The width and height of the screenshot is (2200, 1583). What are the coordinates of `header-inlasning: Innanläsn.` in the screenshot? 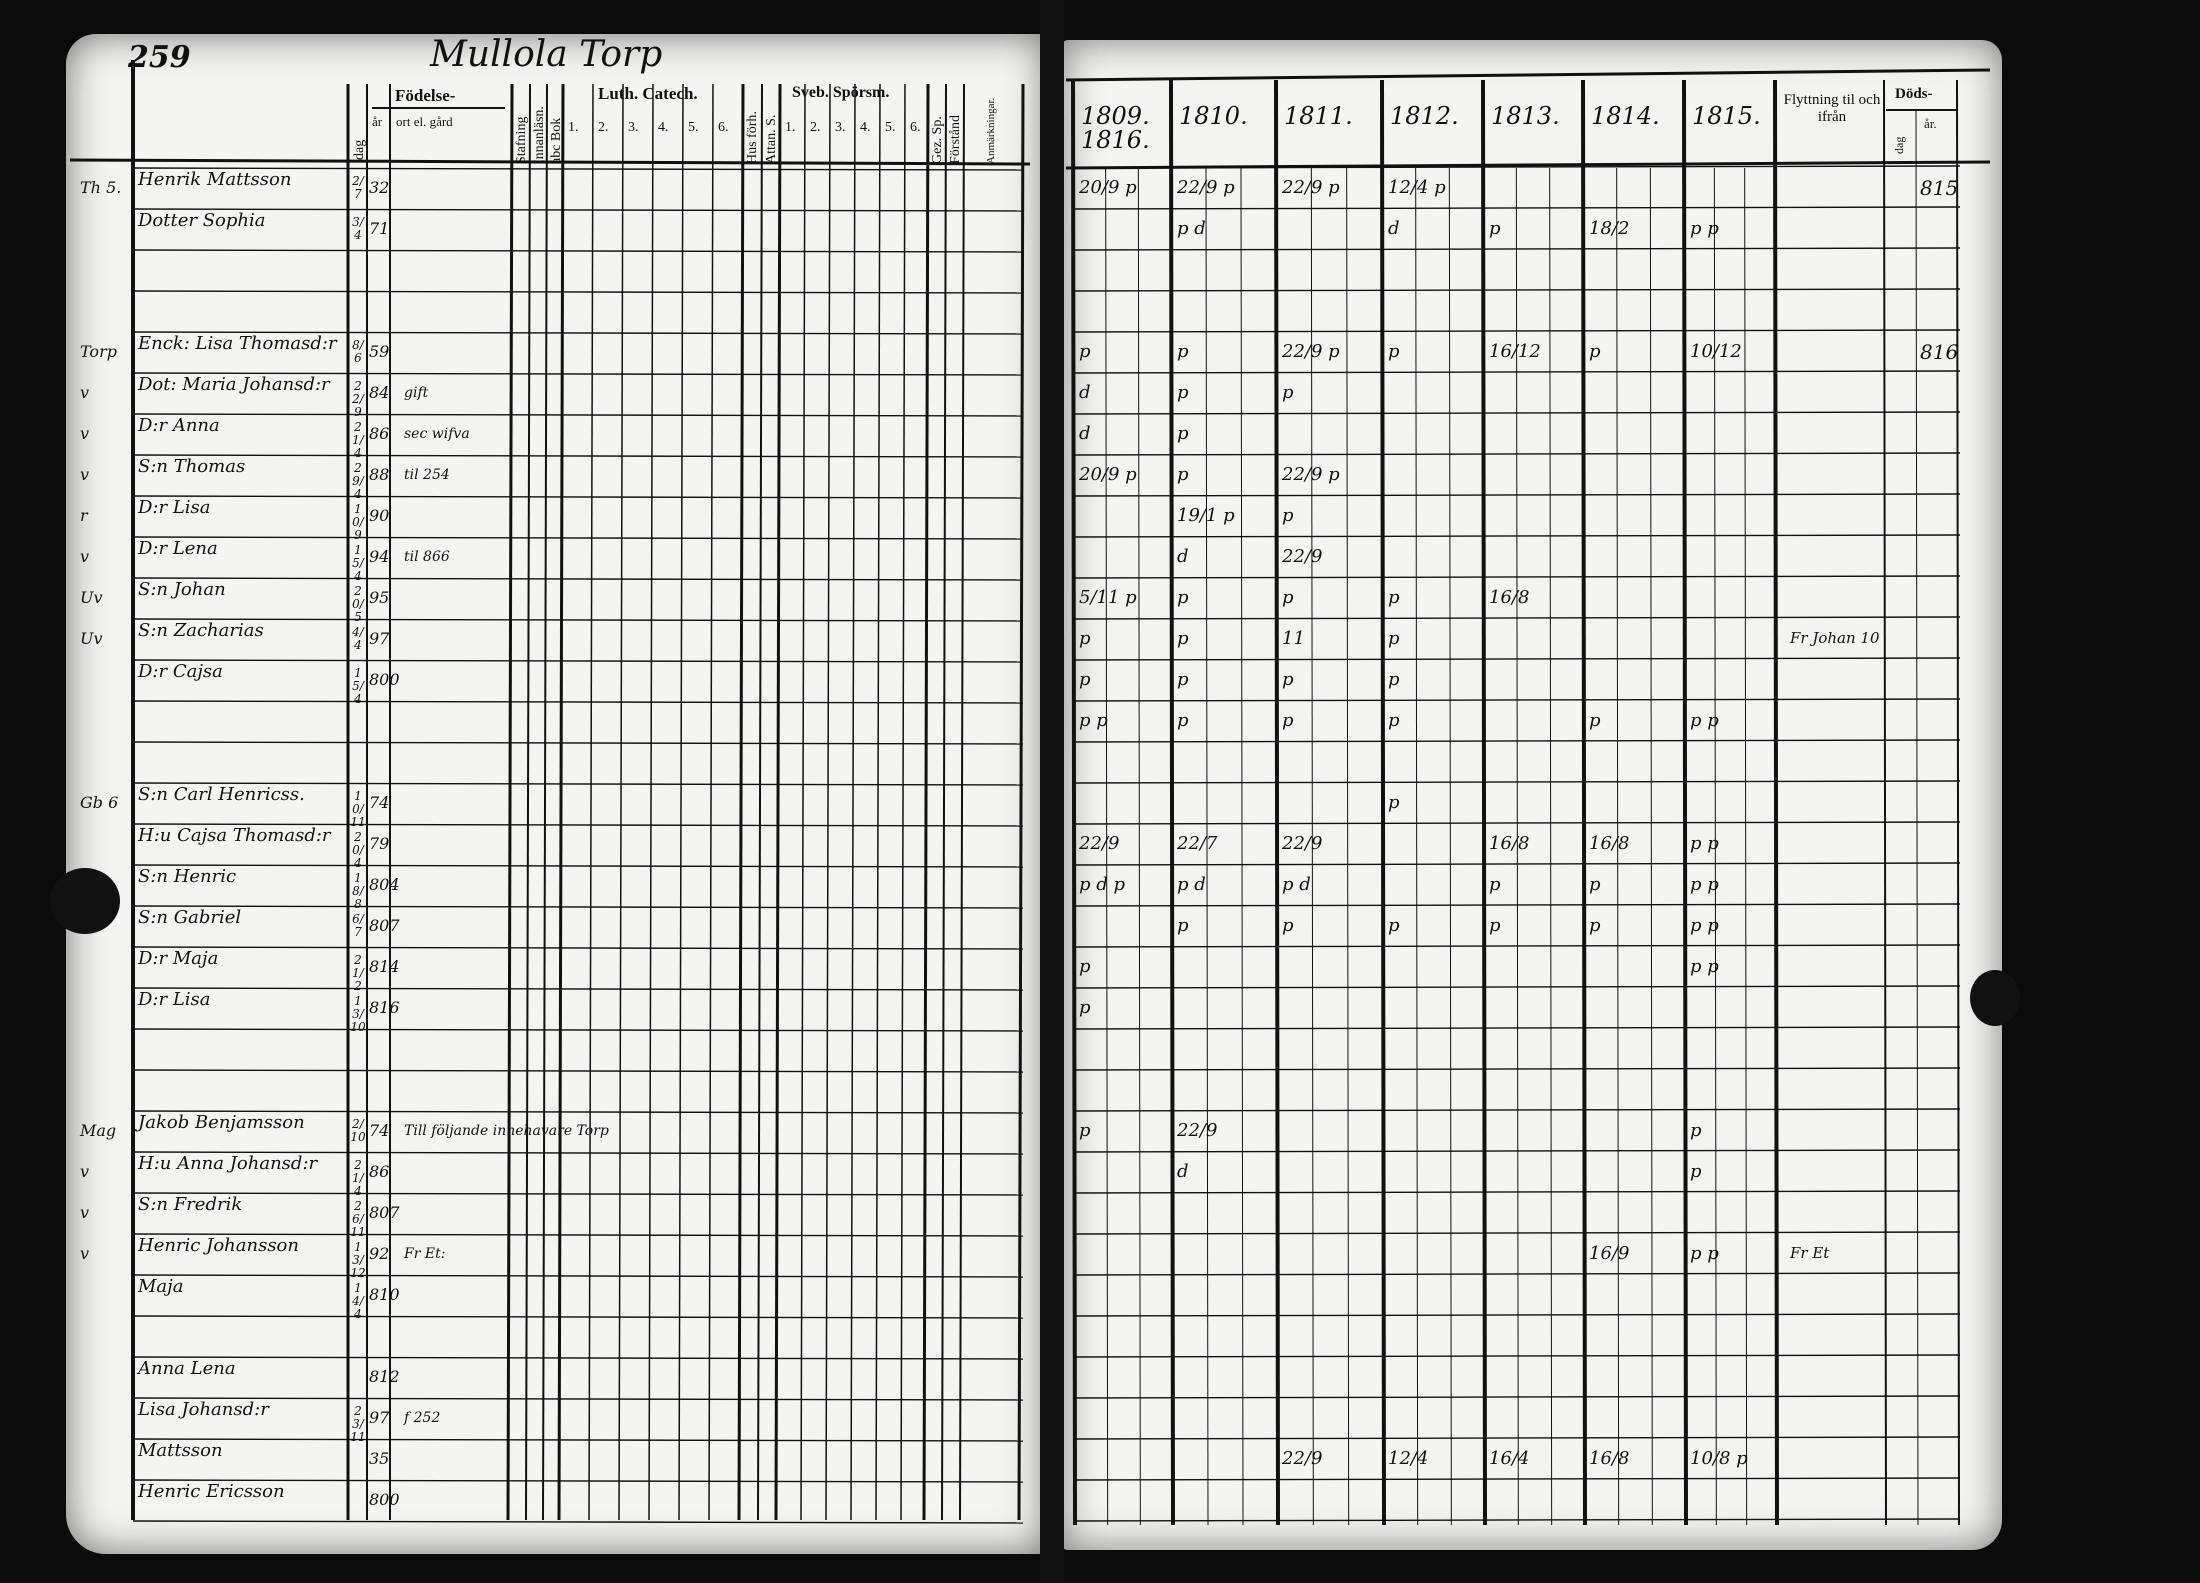 It's located at (539, 135).